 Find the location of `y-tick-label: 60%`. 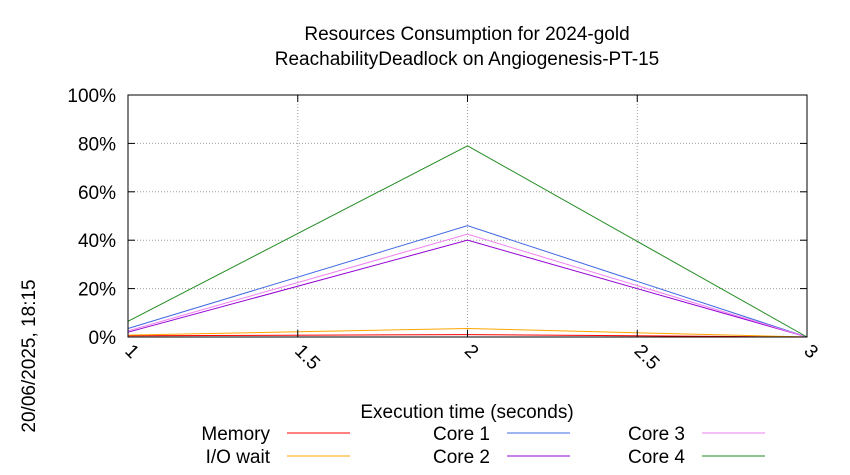

y-tick-label: 60% is located at coordinates (97, 193).